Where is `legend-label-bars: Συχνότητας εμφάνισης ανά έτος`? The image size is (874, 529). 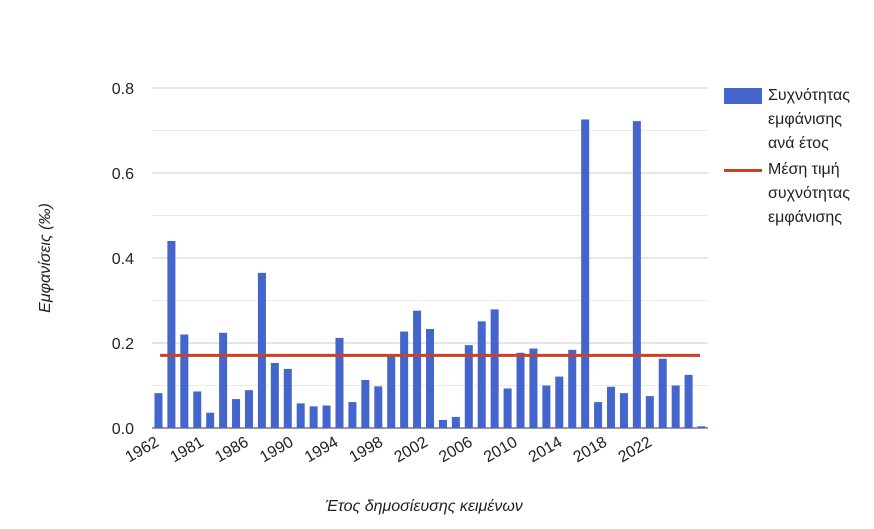 legend-label-bars: Συχνότητας εμφάνισης ανά έτος is located at coordinates (809, 119).